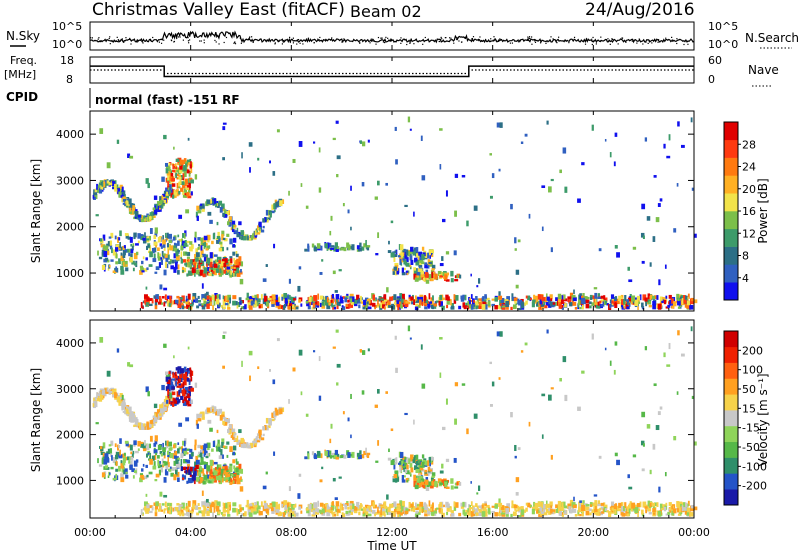 The height and width of the screenshot is (554, 800). Describe the element at coordinates (754, 466) in the screenshot. I see `colorbar-tick-label: -100` at that location.